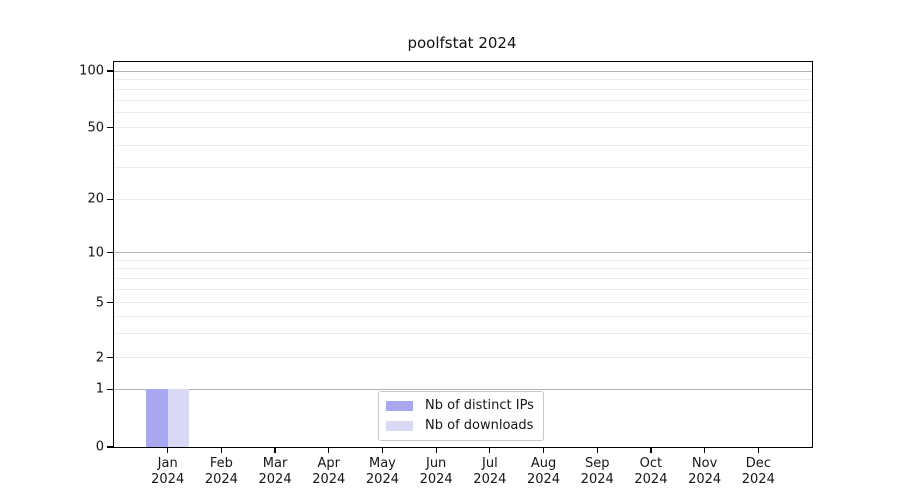  I want to click on legend-item: Nb of distinct IPs, so click(460, 405).